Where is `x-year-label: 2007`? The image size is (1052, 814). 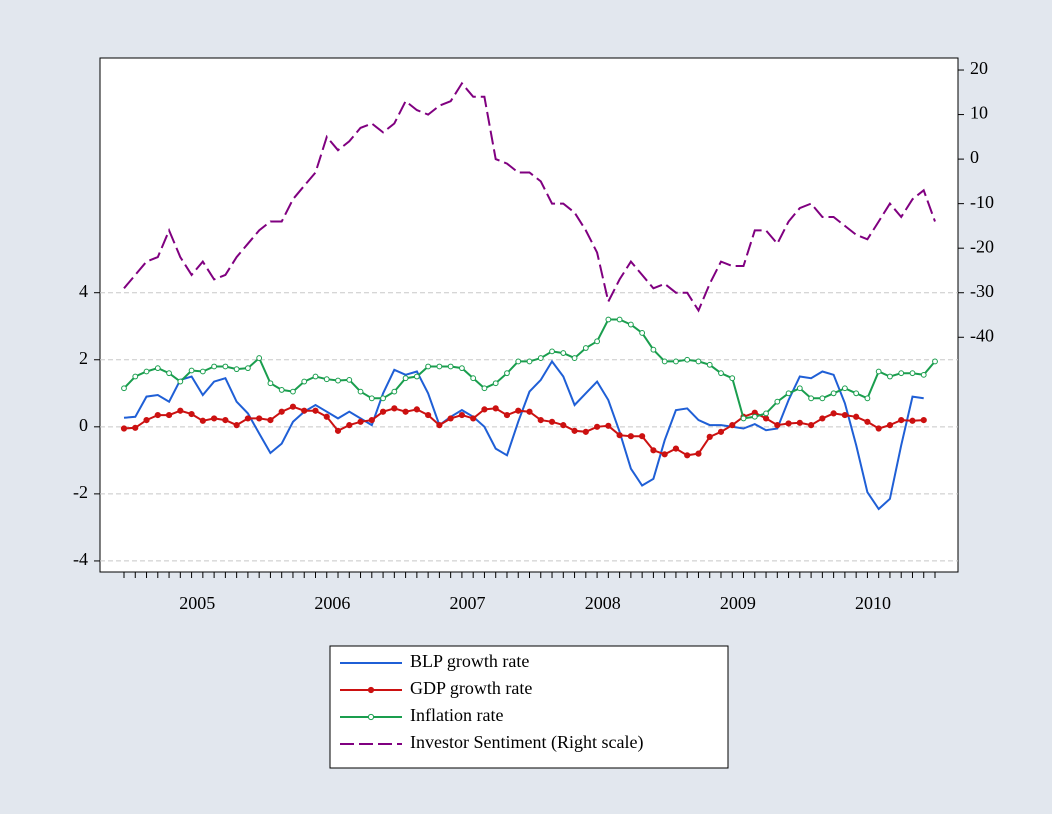
x-year-label: 2007 is located at coordinates (468, 603).